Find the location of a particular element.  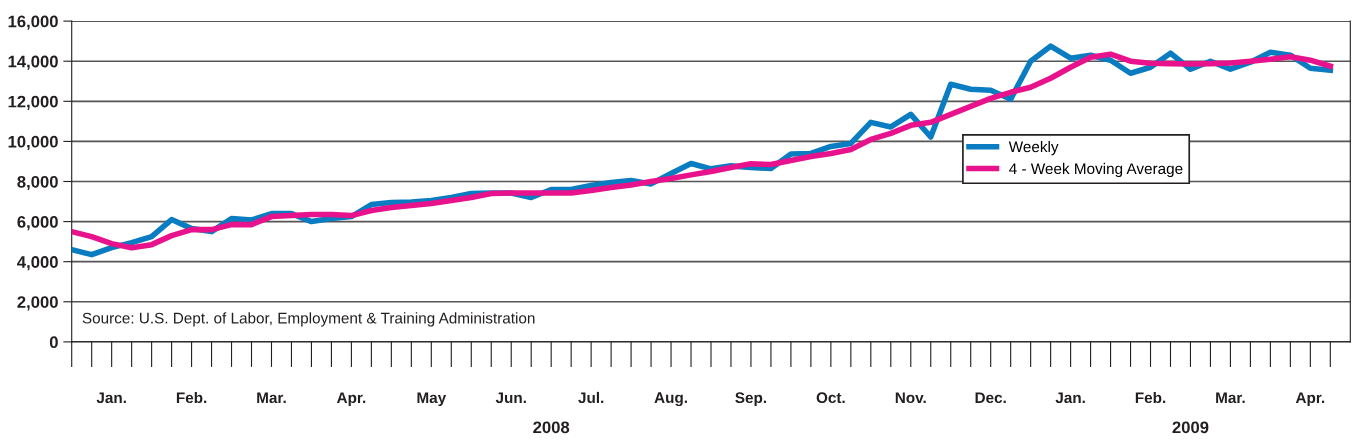

text: 2009 is located at coordinates (1190, 427).